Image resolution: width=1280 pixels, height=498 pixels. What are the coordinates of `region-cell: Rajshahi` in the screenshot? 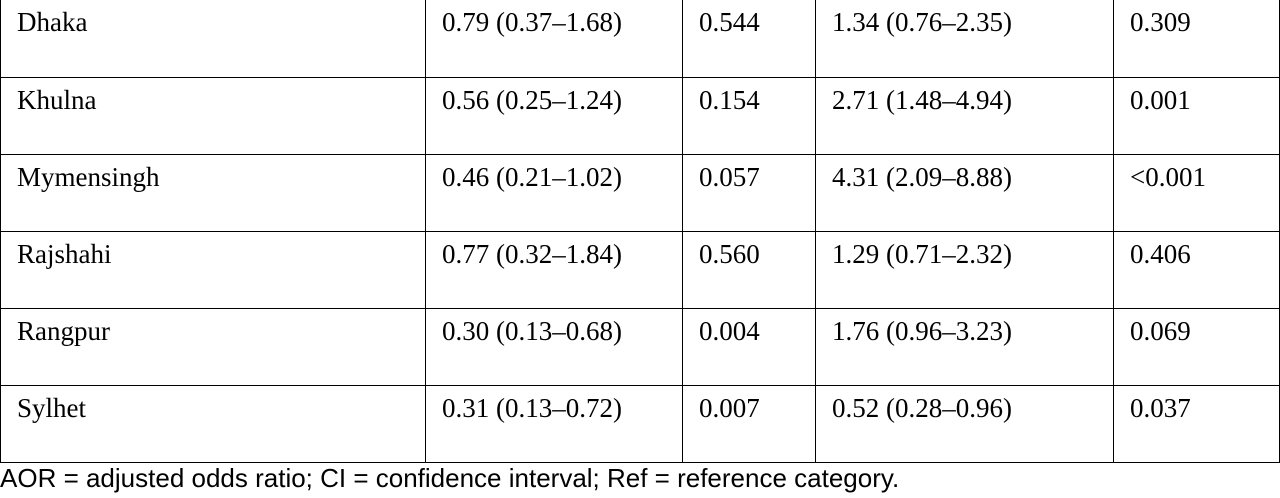 It's located at (213, 270).